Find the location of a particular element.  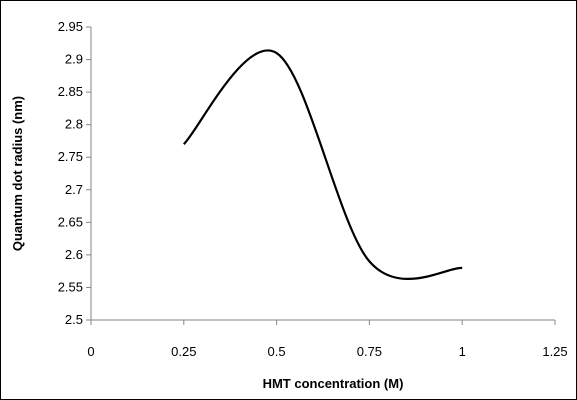

y-tick-label: 2.55 is located at coordinates (70, 286).